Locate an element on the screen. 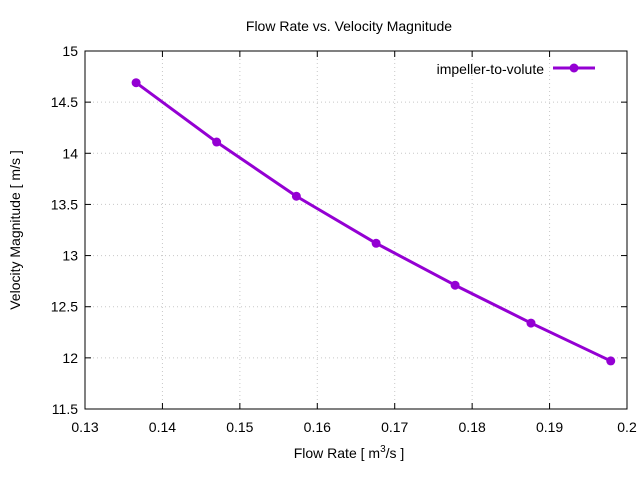  y-tick-label: 14.5 is located at coordinates (64, 102).